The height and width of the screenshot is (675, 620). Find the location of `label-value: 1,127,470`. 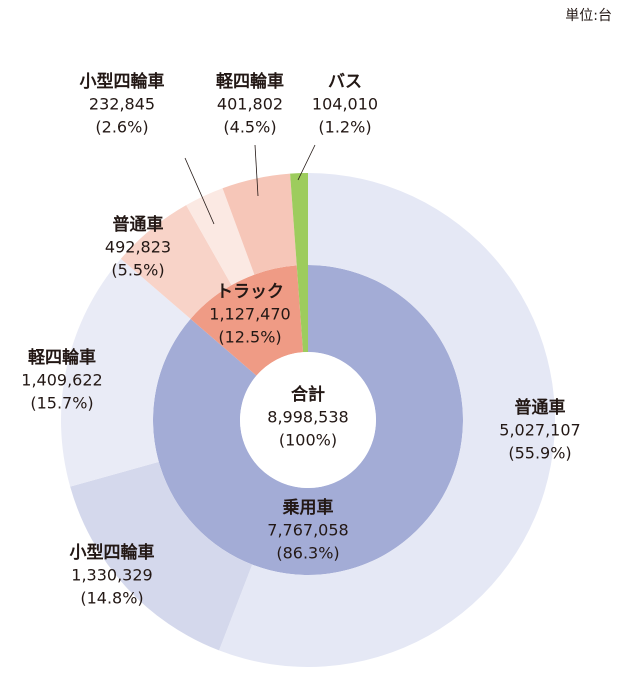

label-value: 1,127,470 is located at coordinates (249, 314).